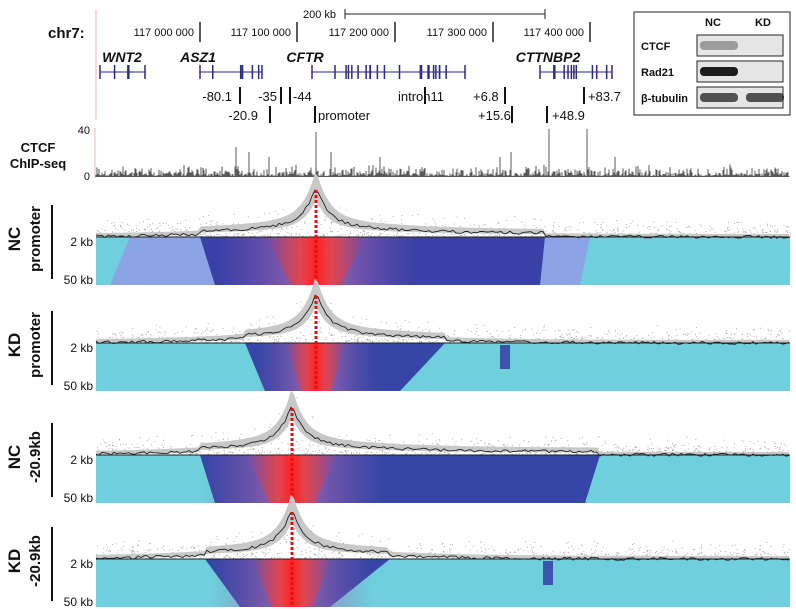  I want to click on gene-name: ASZ1, so click(197, 57).